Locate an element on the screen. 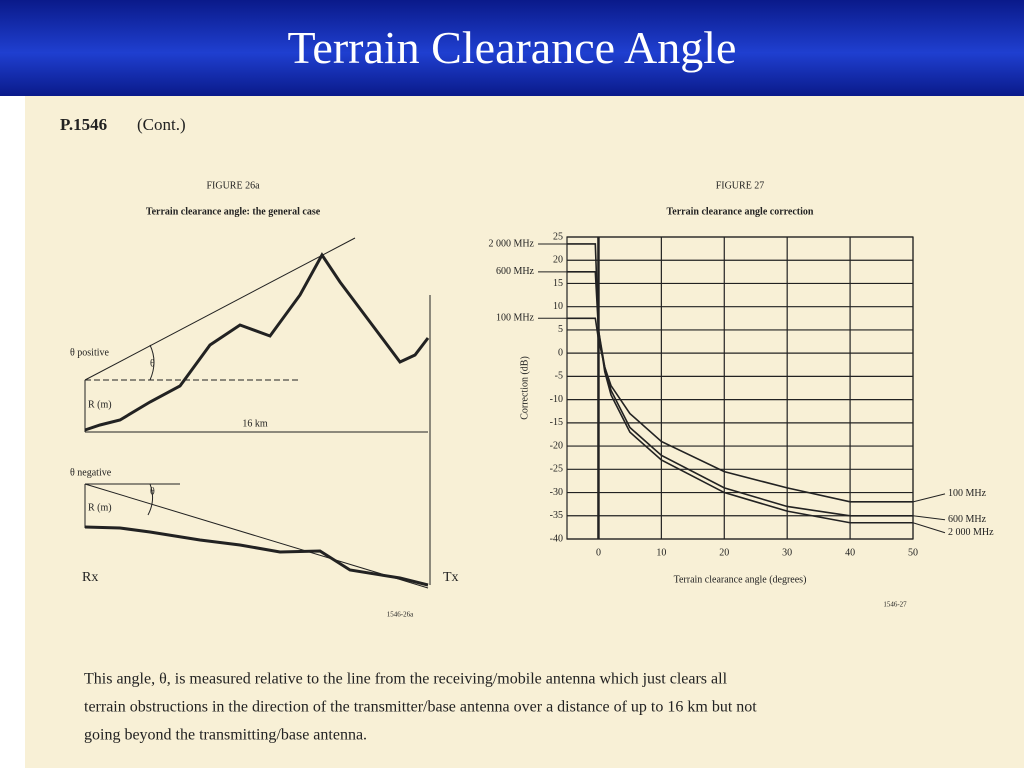  y-tick-label: 0 is located at coordinates (560, 352).